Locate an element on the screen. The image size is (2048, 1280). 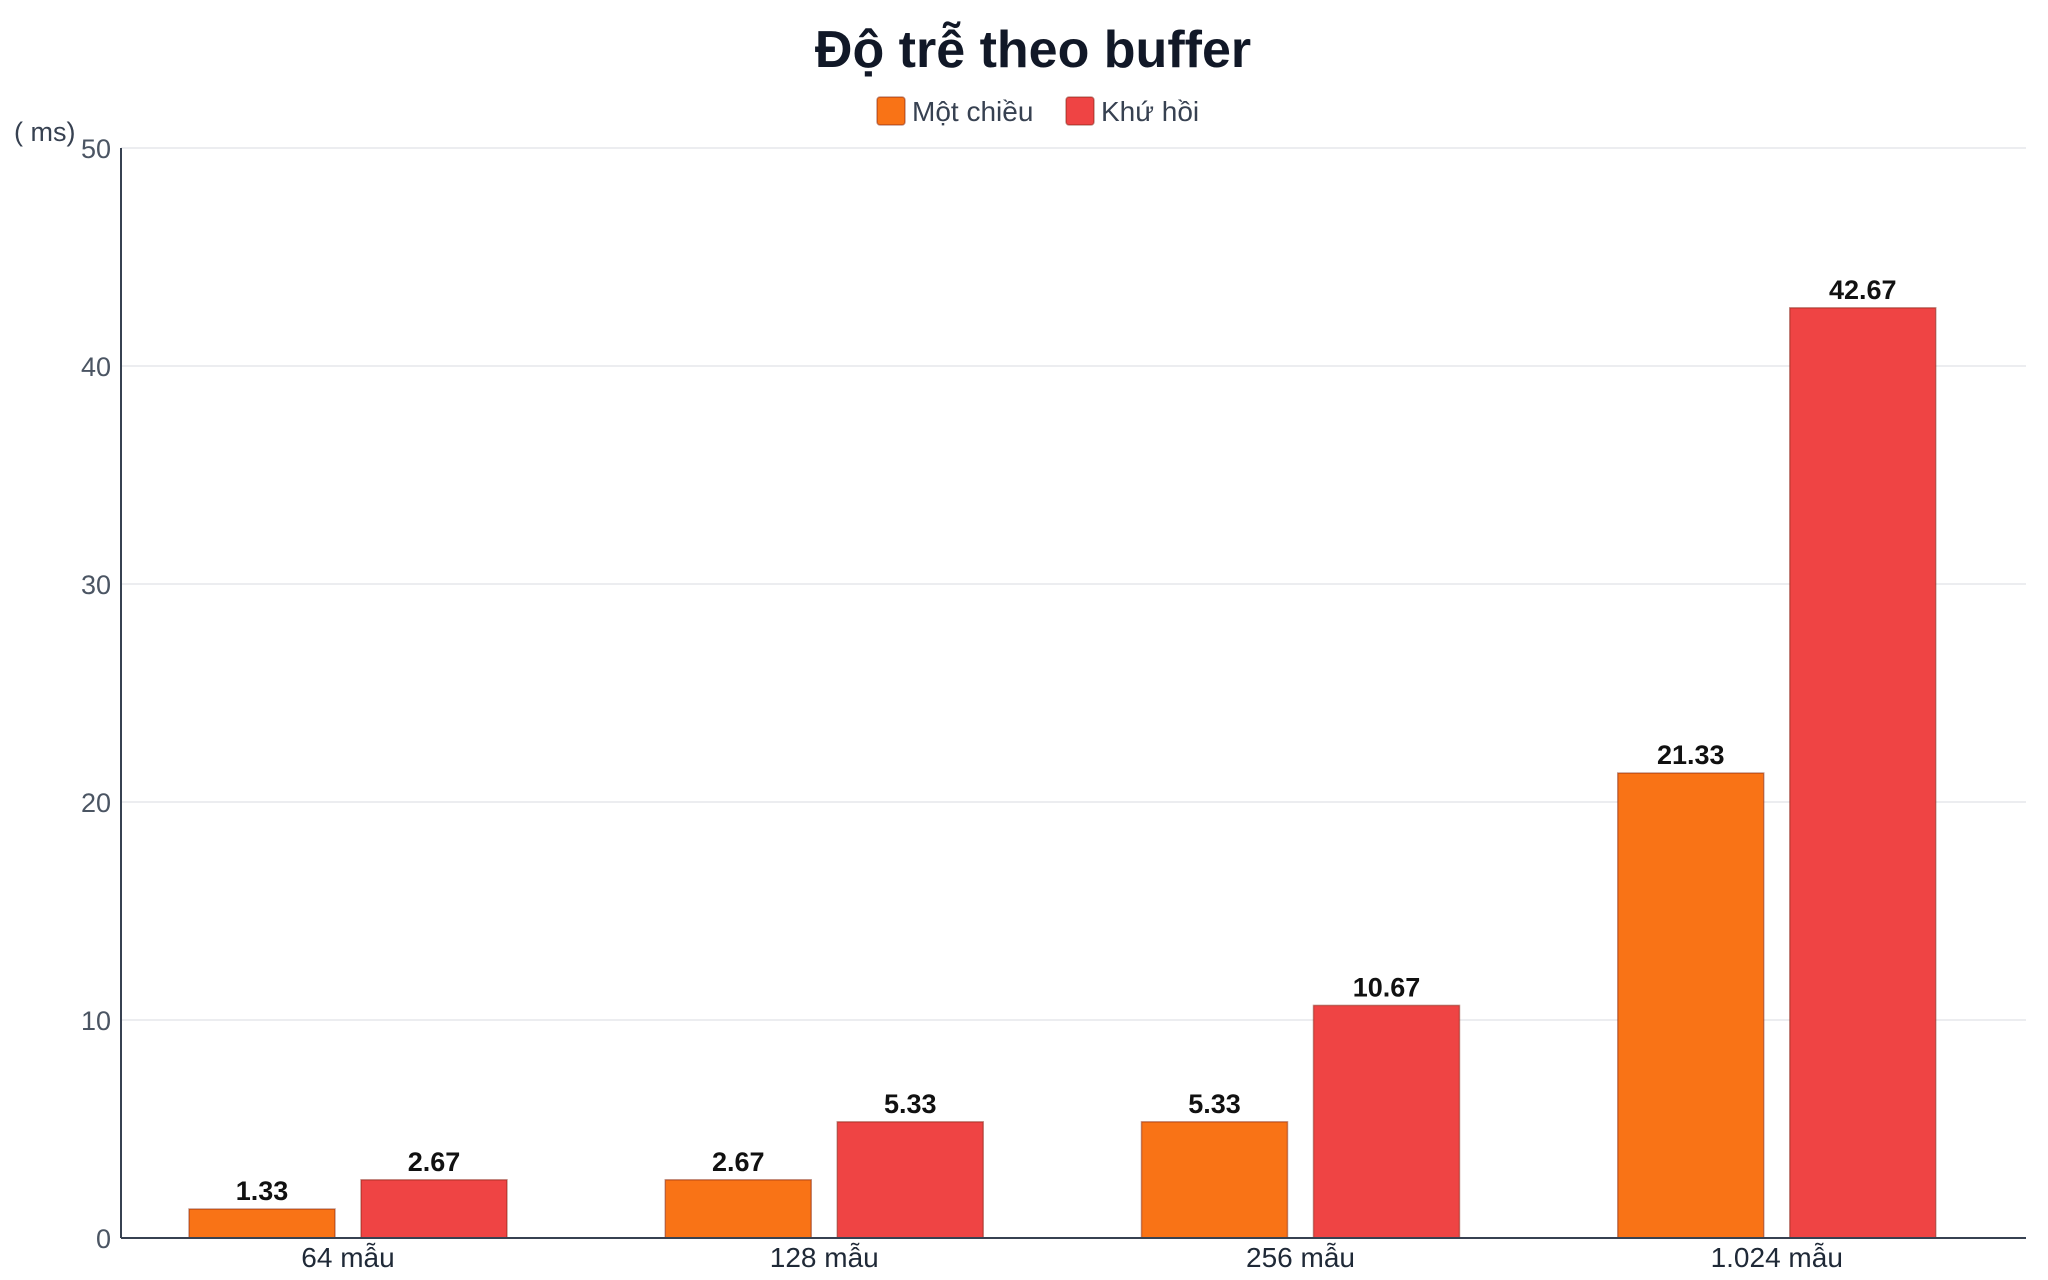
y-axis-ticks: 0 10 20 30 40 50 is located at coordinates (96, 694).